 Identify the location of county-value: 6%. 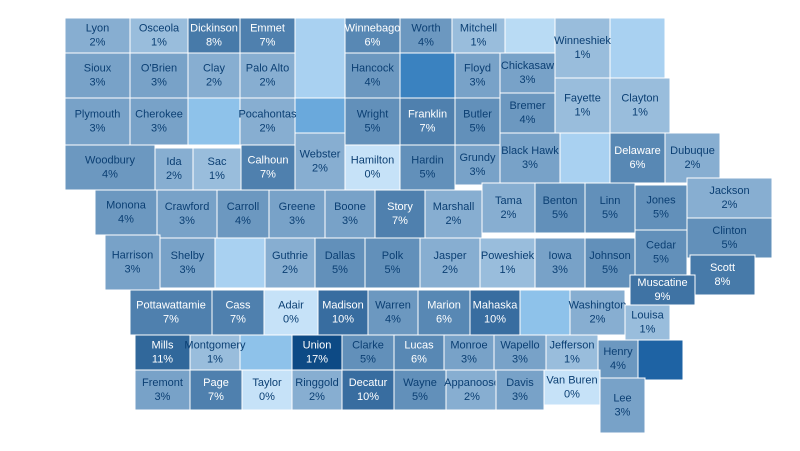
(444, 319).